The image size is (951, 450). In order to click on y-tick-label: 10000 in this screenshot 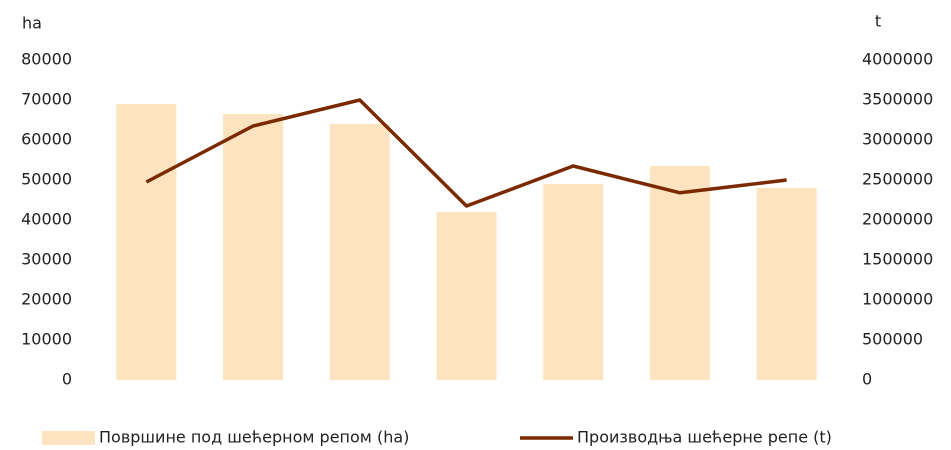, I will do `click(46, 339)`.